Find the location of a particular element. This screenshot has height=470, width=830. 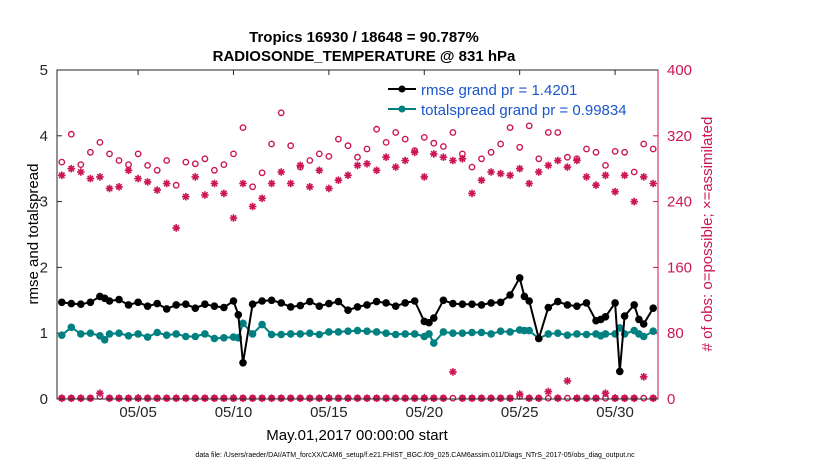

x-tick-label: 05/25 is located at coordinates (520, 412).